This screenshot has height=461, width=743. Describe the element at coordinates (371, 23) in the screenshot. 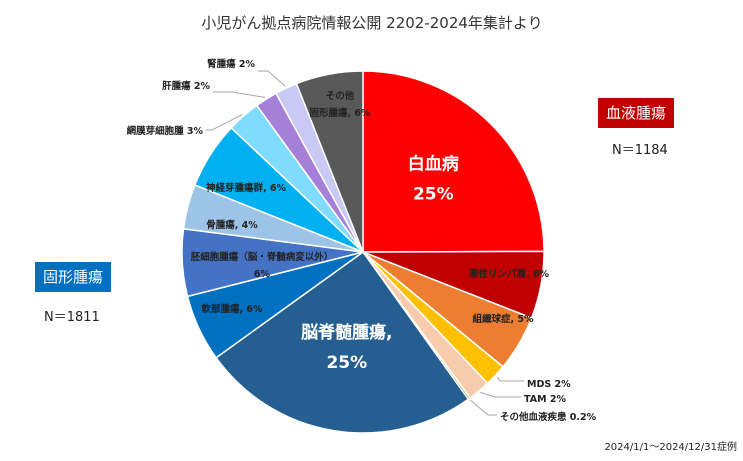

I see `chart-title: 小児がん拠点病院情報公開 2202-2024年集計より` at that location.